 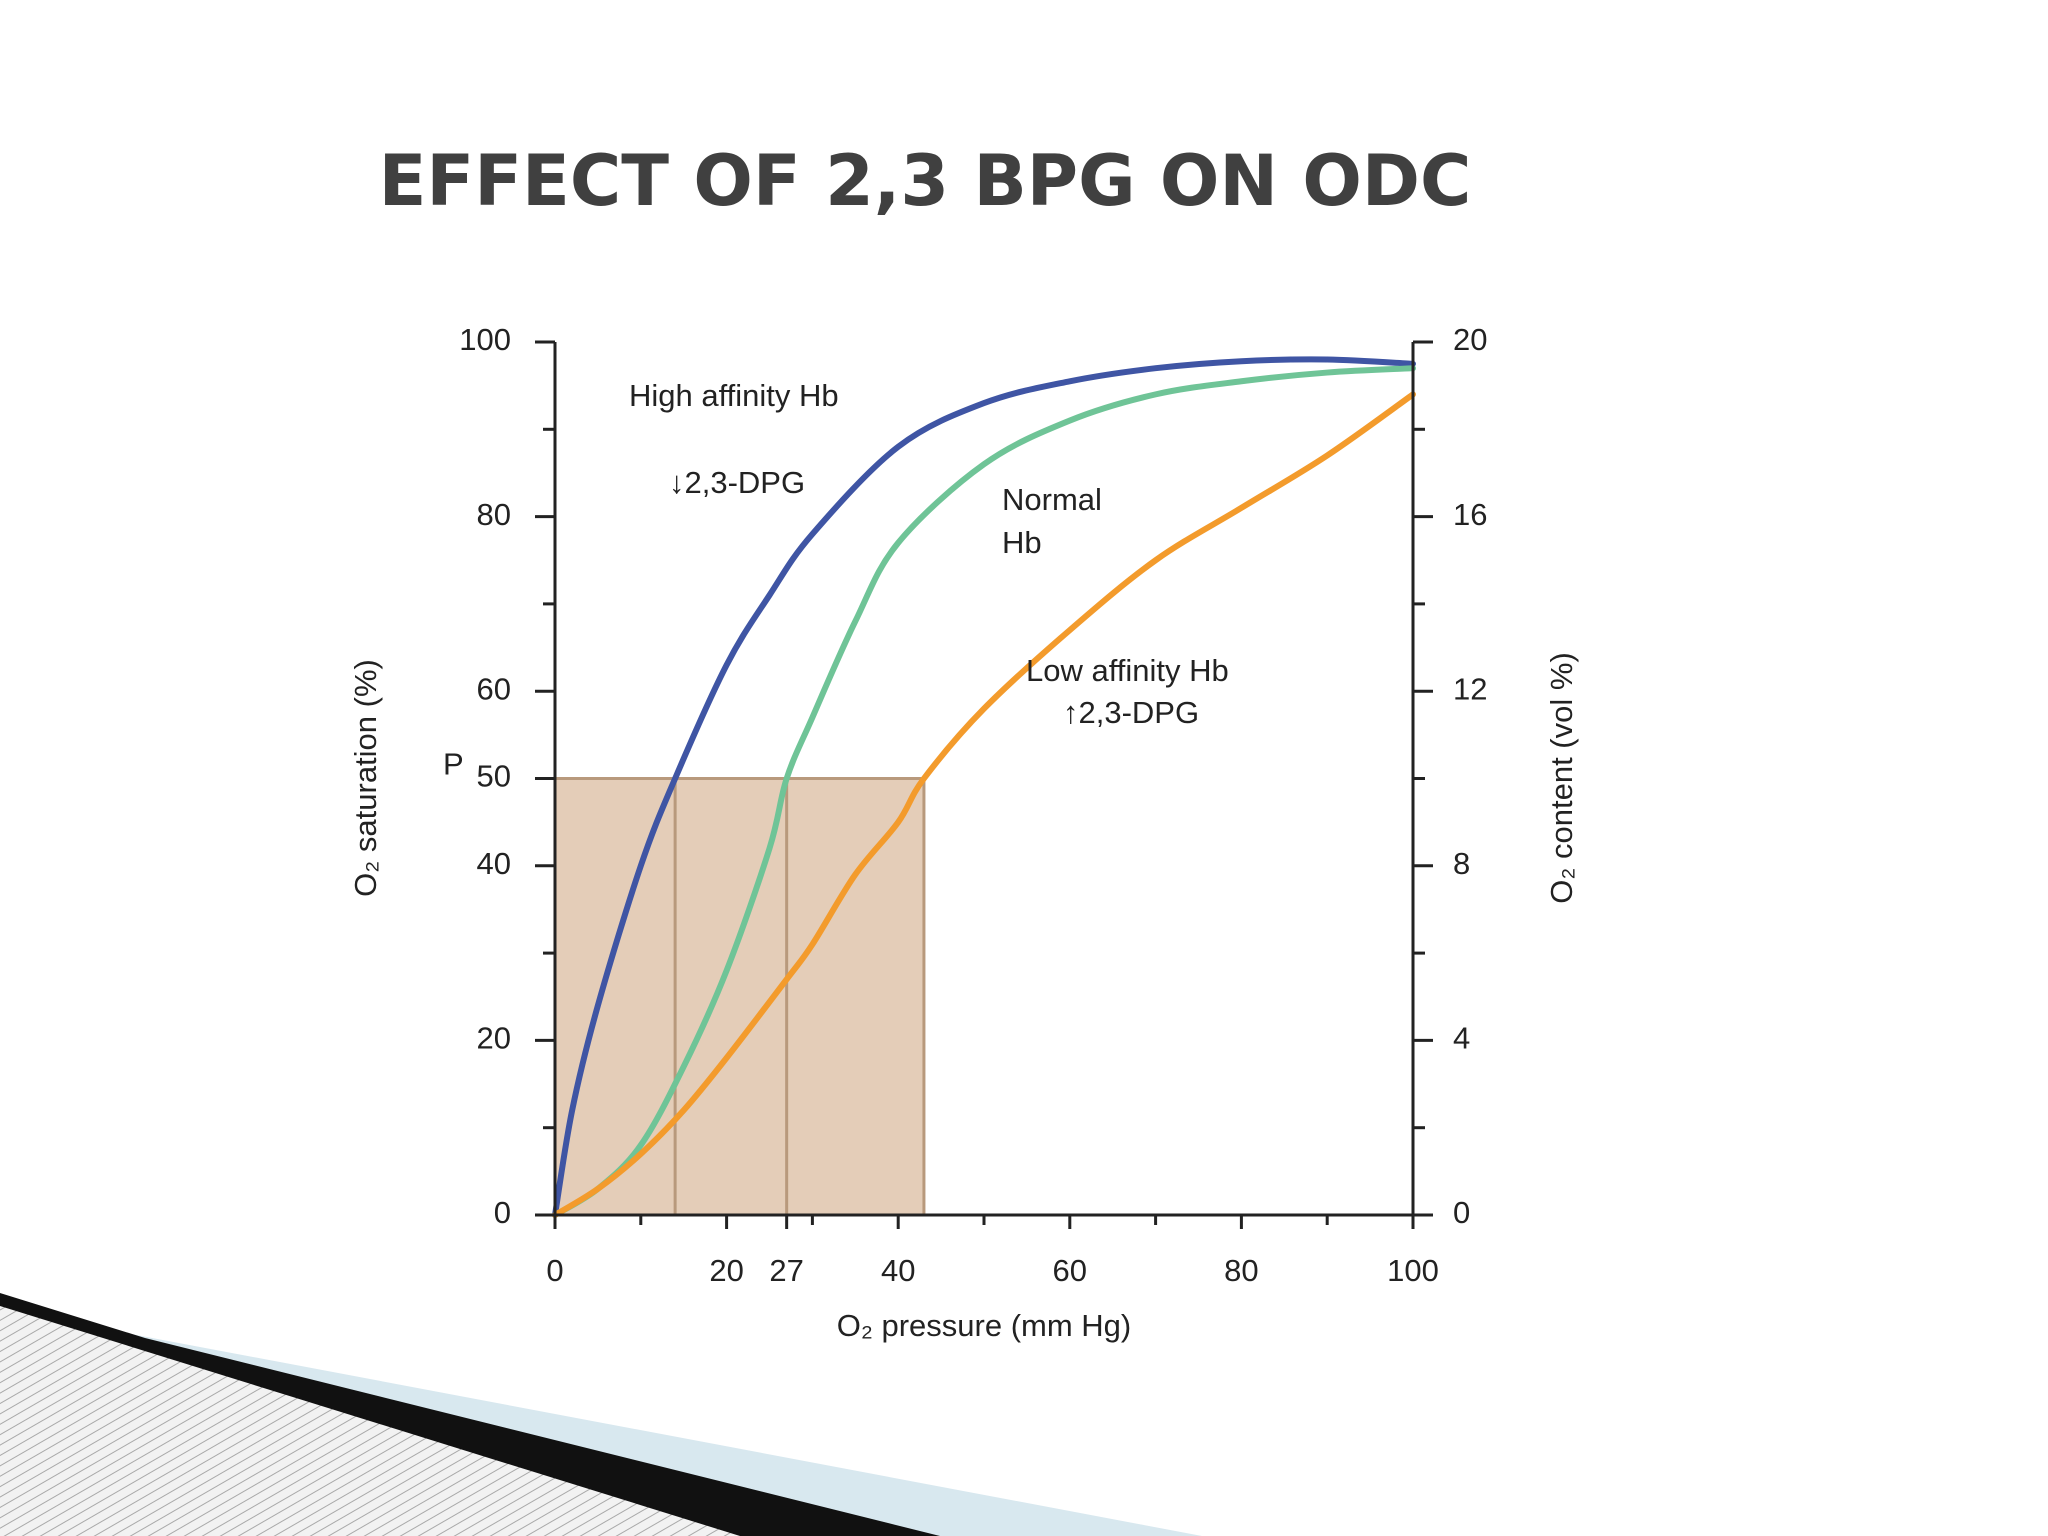 I want to click on decor-hatch, so click(x=380, y=1417).